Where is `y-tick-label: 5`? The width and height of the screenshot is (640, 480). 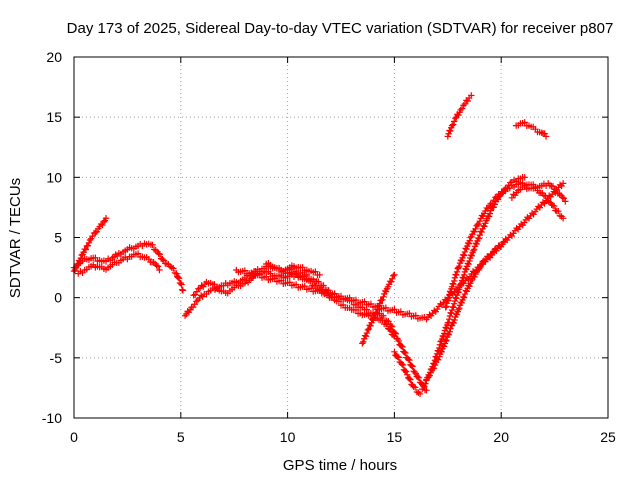
y-tick-label: 5 is located at coordinates (58, 238).